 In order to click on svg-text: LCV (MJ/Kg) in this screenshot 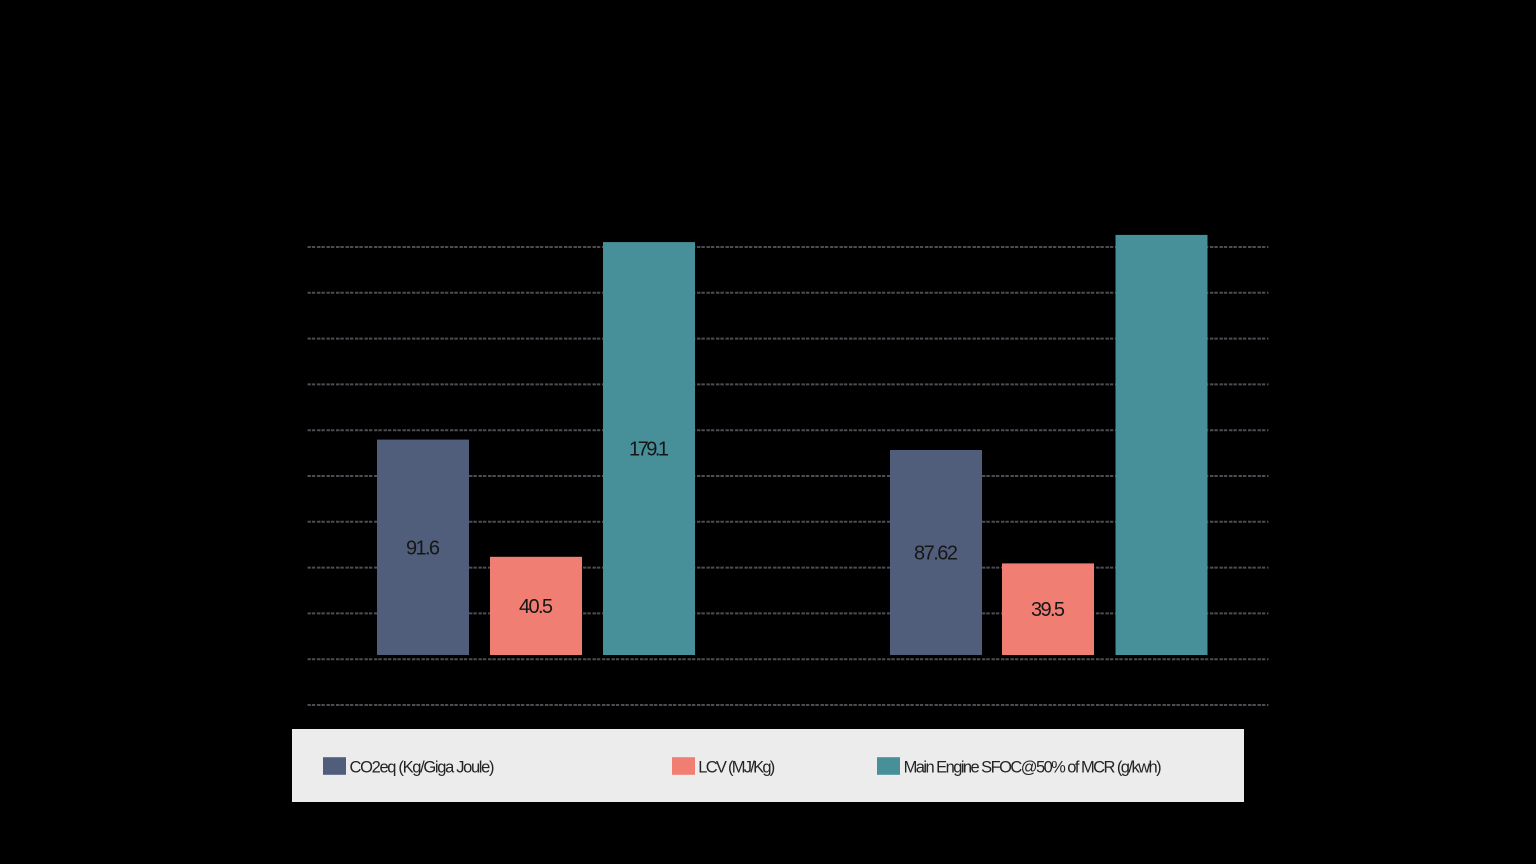, I will do `click(736, 768)`.